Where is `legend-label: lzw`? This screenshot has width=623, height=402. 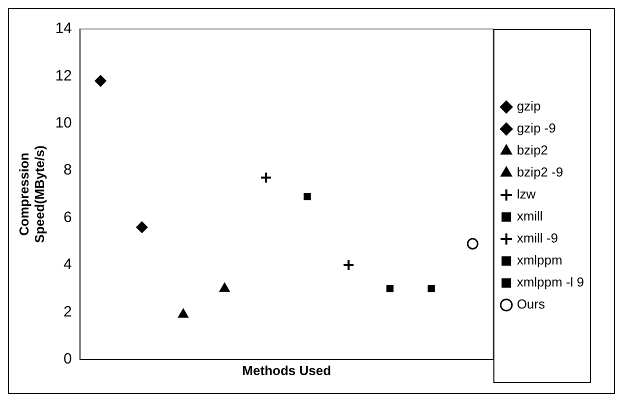 legend-label: lzw is located at coordinates (526, 194).